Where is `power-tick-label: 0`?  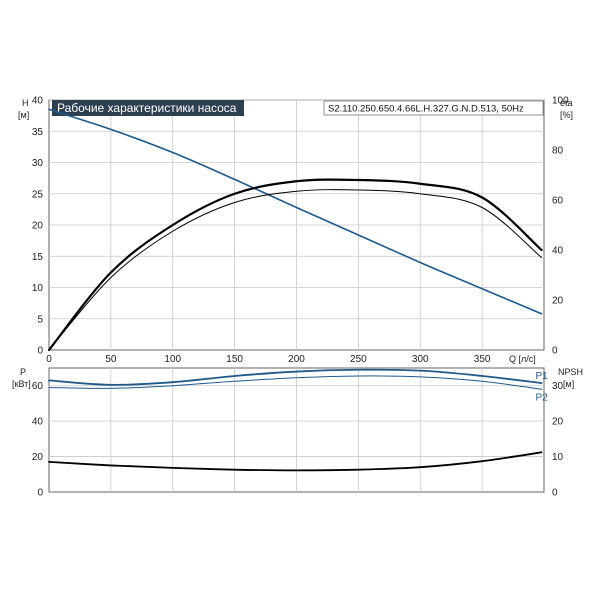
power-tick-label: 0 is located at coordinates (40, 493).